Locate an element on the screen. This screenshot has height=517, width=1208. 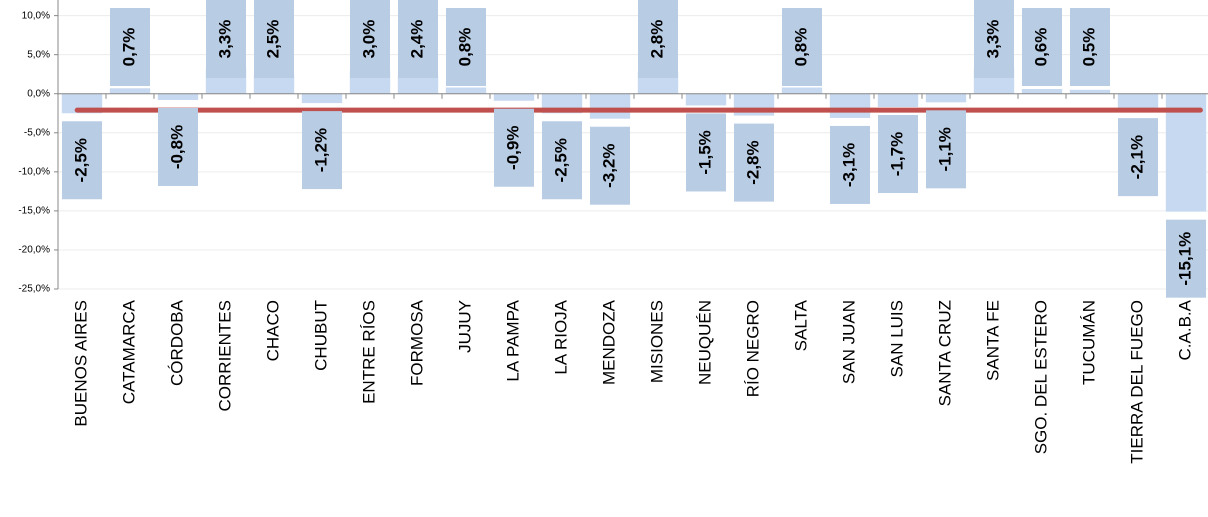
x-tick-label: CHUBUT is located at coordinates (320, 335).